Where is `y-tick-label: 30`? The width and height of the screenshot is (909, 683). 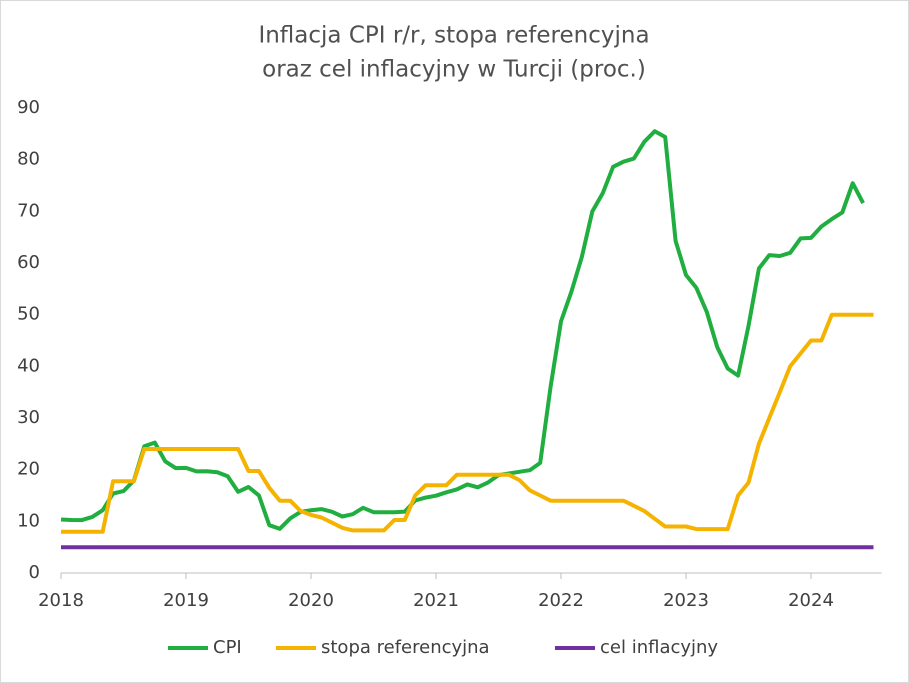 y-tick-label: 30 is located at coordinates (28, 417).